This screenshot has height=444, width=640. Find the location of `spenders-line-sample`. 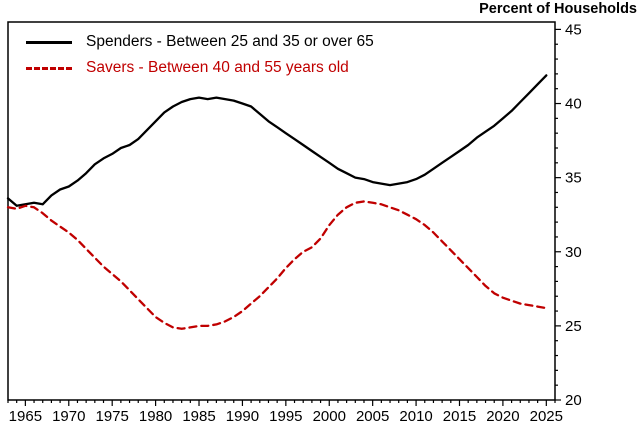

spenders-line-sample is located at coordinates (49, 42).